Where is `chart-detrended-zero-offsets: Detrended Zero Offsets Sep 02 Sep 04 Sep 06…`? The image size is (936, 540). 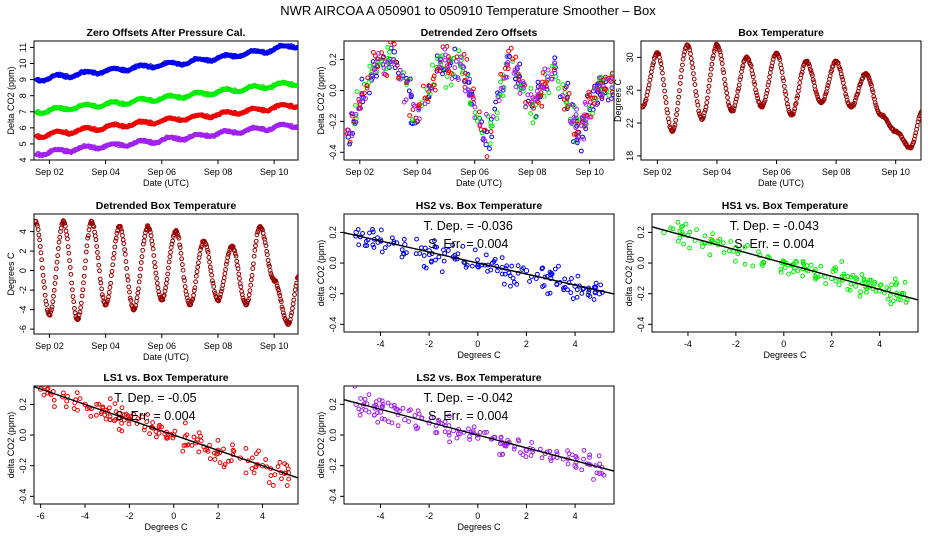 chart-detrended-zero-offsets: Detrended Zero Offsets Sep 02 Sep 04 Sep 06… is located at coordinates (465, 107).